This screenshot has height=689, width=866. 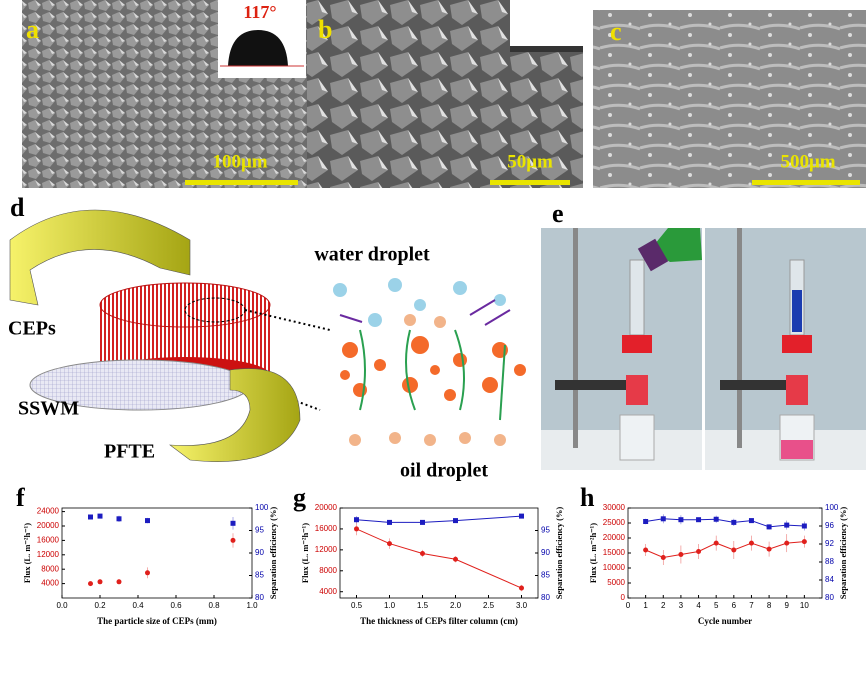 I want to click on y2-tick-label: 85, so click(x=259, y=575).